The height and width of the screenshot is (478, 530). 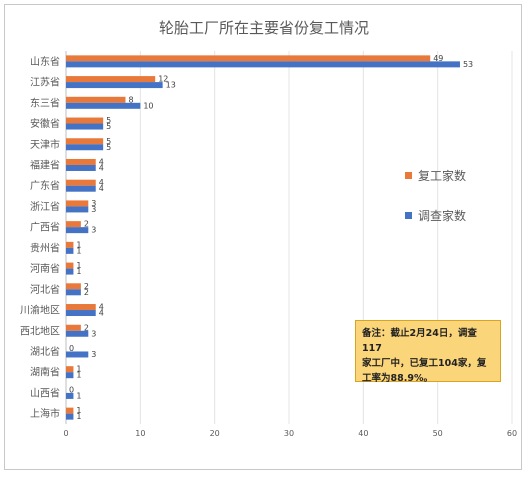 I want to click on x-tick-label: 0, so click(x=65, y=433).